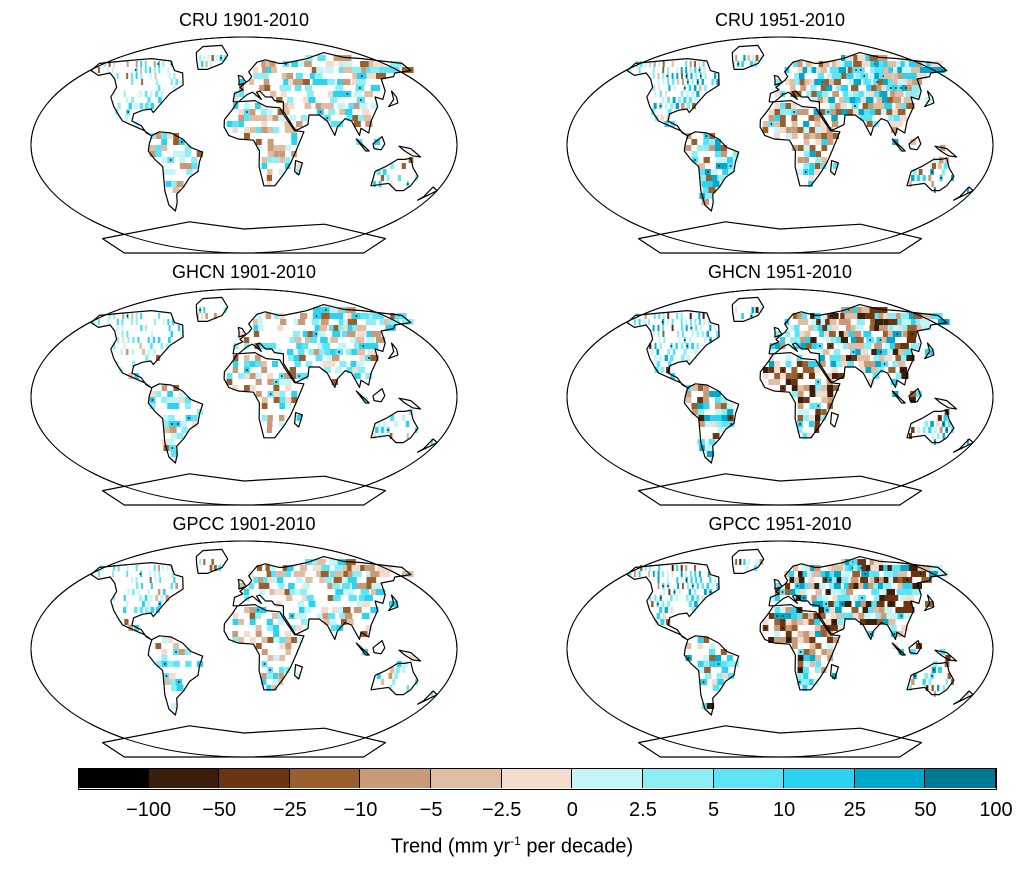 The image size is (1024, 869). I want to click on legend-tick-label: 2.5, so click(643, 810).